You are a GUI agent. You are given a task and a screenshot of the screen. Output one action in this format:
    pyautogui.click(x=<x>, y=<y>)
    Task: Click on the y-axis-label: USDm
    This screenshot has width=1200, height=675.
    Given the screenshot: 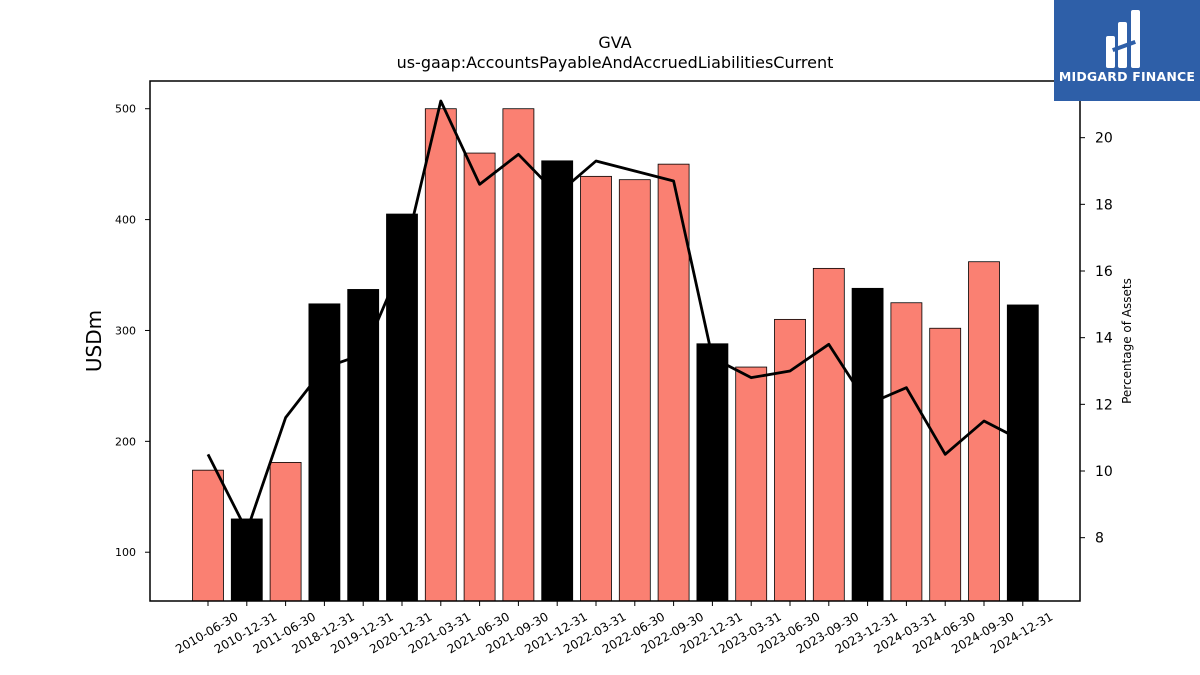 What is the action you would take?
    pyautogui.click(x=94, y=341)
    